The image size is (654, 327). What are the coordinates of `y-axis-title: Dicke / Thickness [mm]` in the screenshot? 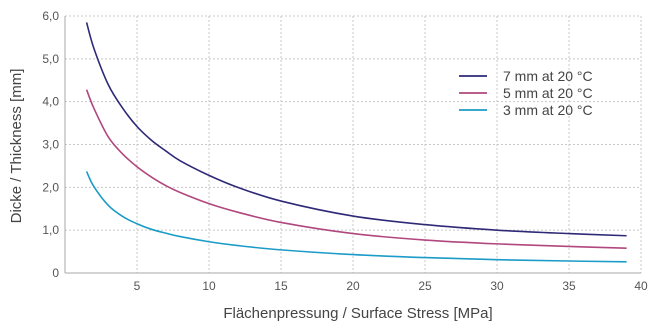 It's located at (16, 146).